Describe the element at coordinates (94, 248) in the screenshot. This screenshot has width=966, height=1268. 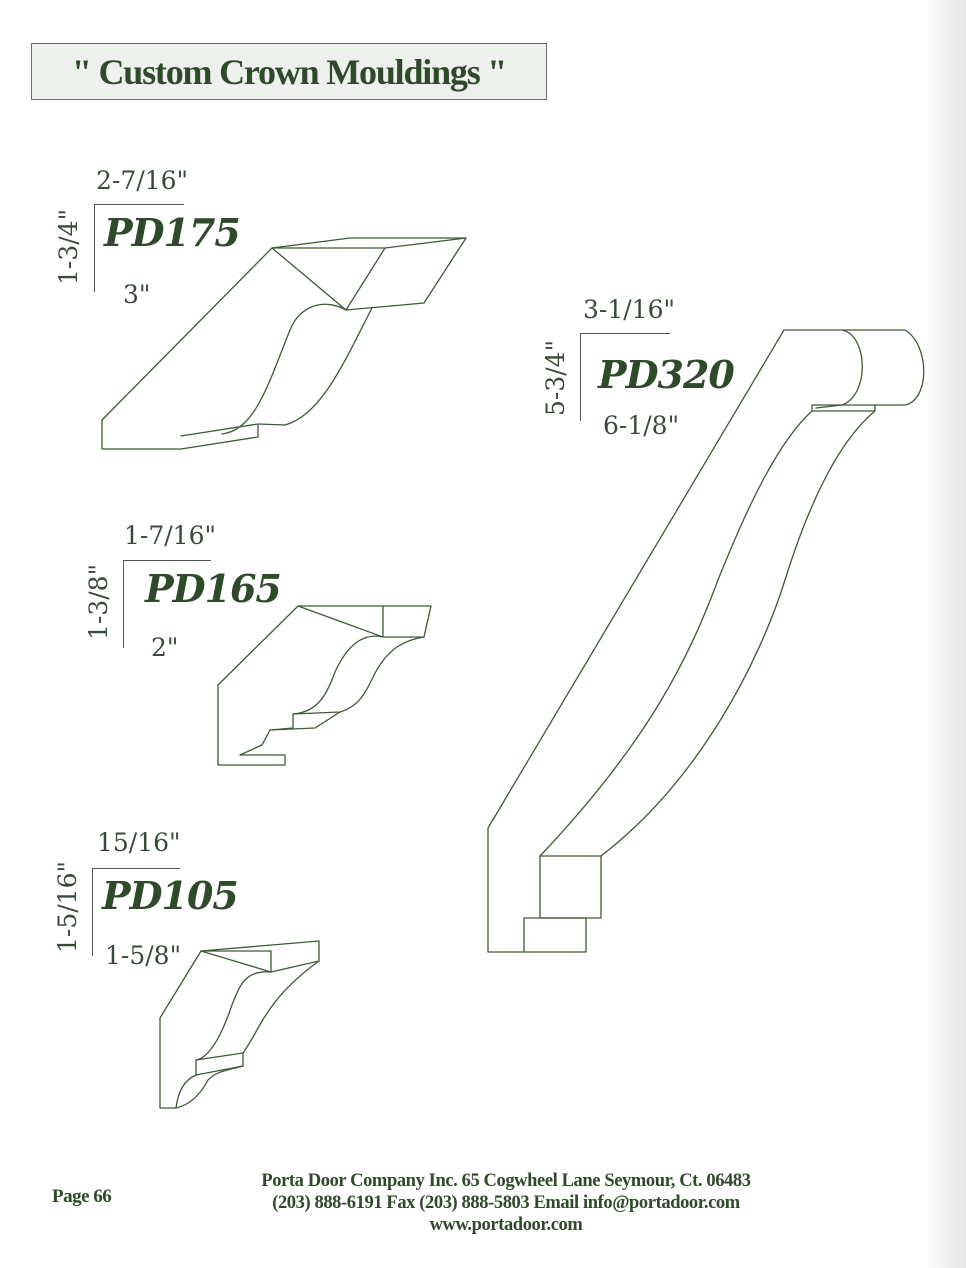
I see `pd175-dimension-bracket-vertical` at that location.